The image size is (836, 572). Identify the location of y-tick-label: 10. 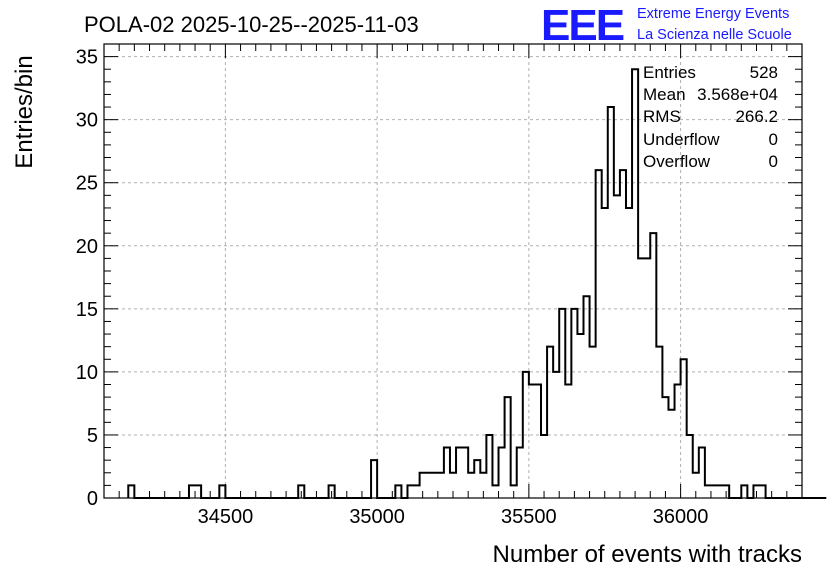
(87, 373).